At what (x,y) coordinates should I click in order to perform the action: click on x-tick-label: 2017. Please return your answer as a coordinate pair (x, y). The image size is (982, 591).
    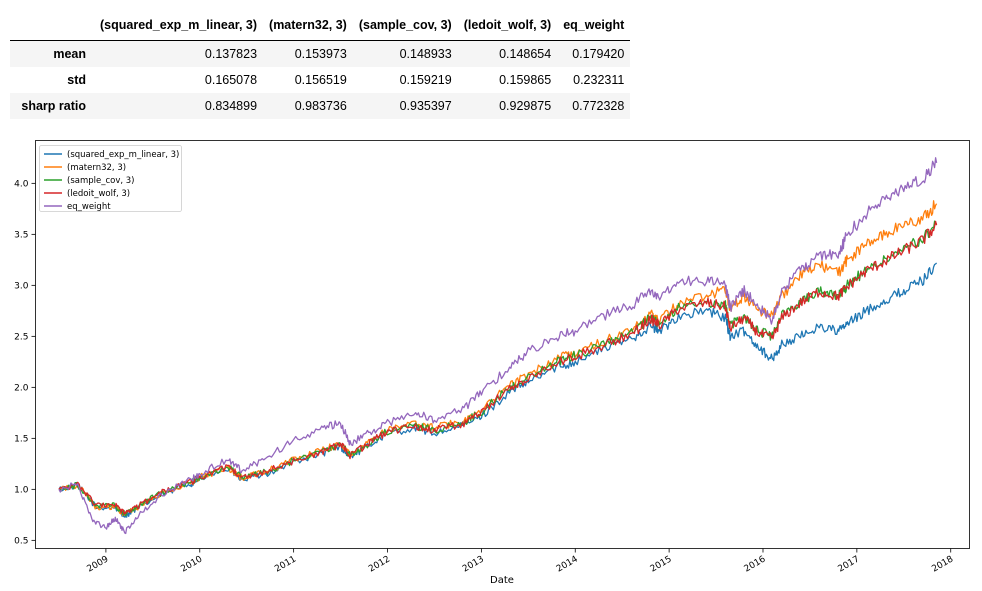
    Looking at the image, I should click on (849, 564).